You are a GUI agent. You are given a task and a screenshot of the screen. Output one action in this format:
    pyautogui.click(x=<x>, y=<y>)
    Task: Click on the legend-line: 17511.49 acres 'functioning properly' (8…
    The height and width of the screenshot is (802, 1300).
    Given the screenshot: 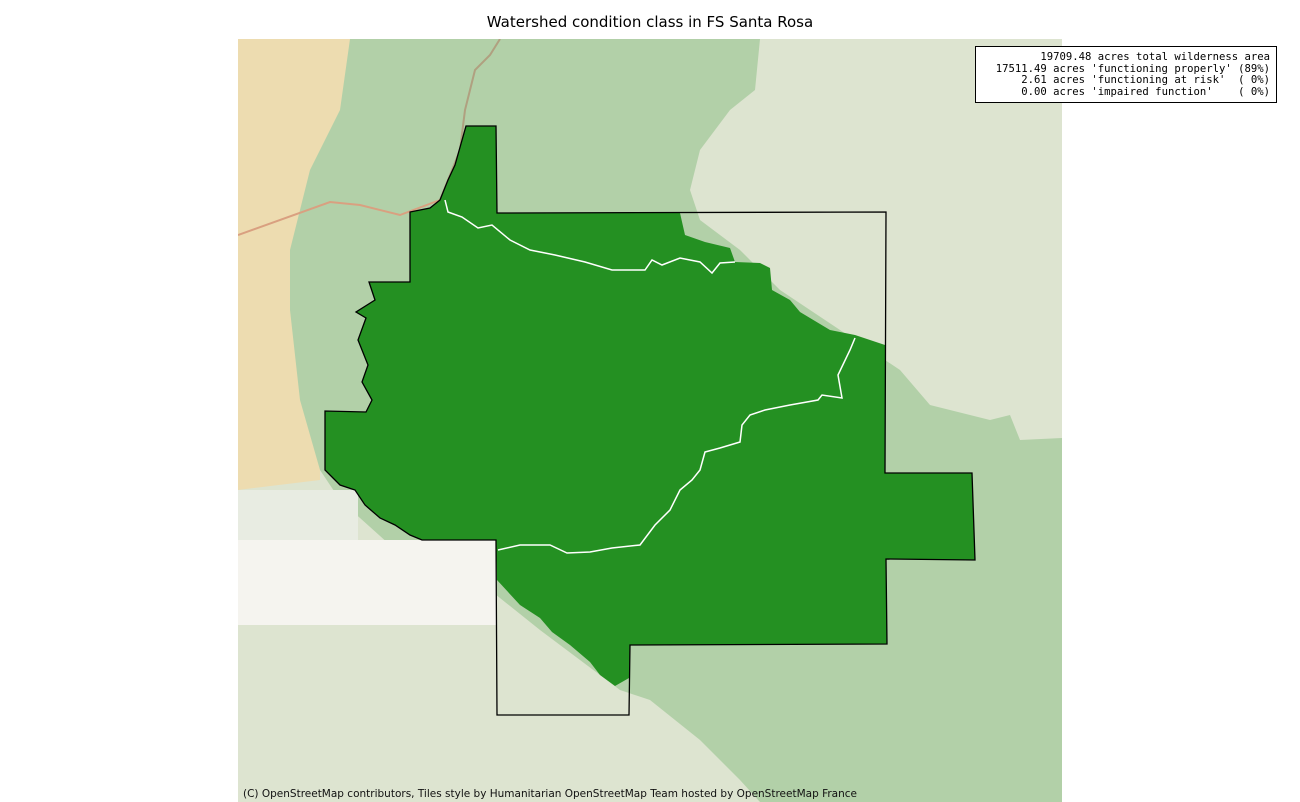 What is the action you would take?
    pyautogui.click(x=1132, y=68)
    